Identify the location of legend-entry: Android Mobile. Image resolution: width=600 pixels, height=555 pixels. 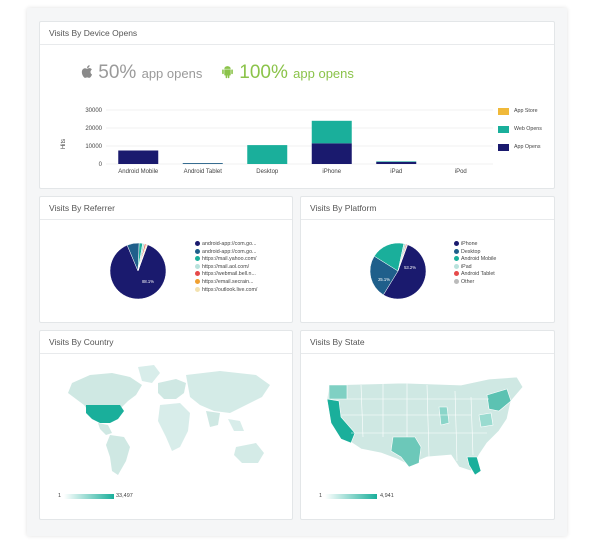
(501, 260).